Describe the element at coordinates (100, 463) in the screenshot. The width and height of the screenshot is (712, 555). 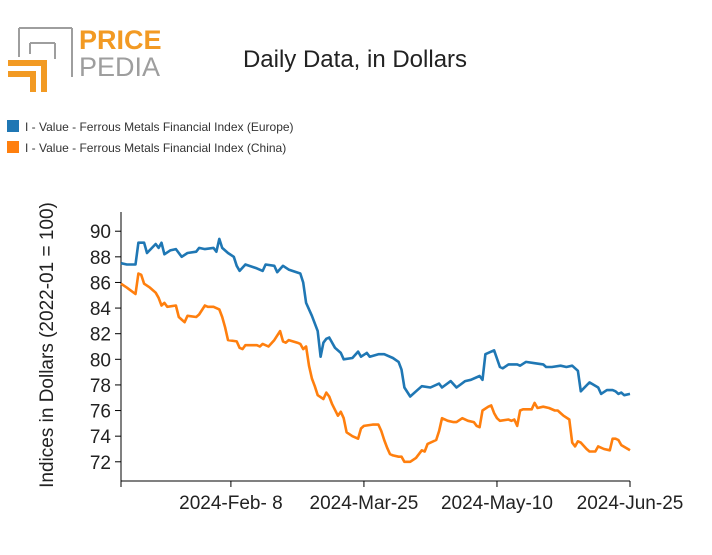
I see `y-tick-label: 72` at that location.